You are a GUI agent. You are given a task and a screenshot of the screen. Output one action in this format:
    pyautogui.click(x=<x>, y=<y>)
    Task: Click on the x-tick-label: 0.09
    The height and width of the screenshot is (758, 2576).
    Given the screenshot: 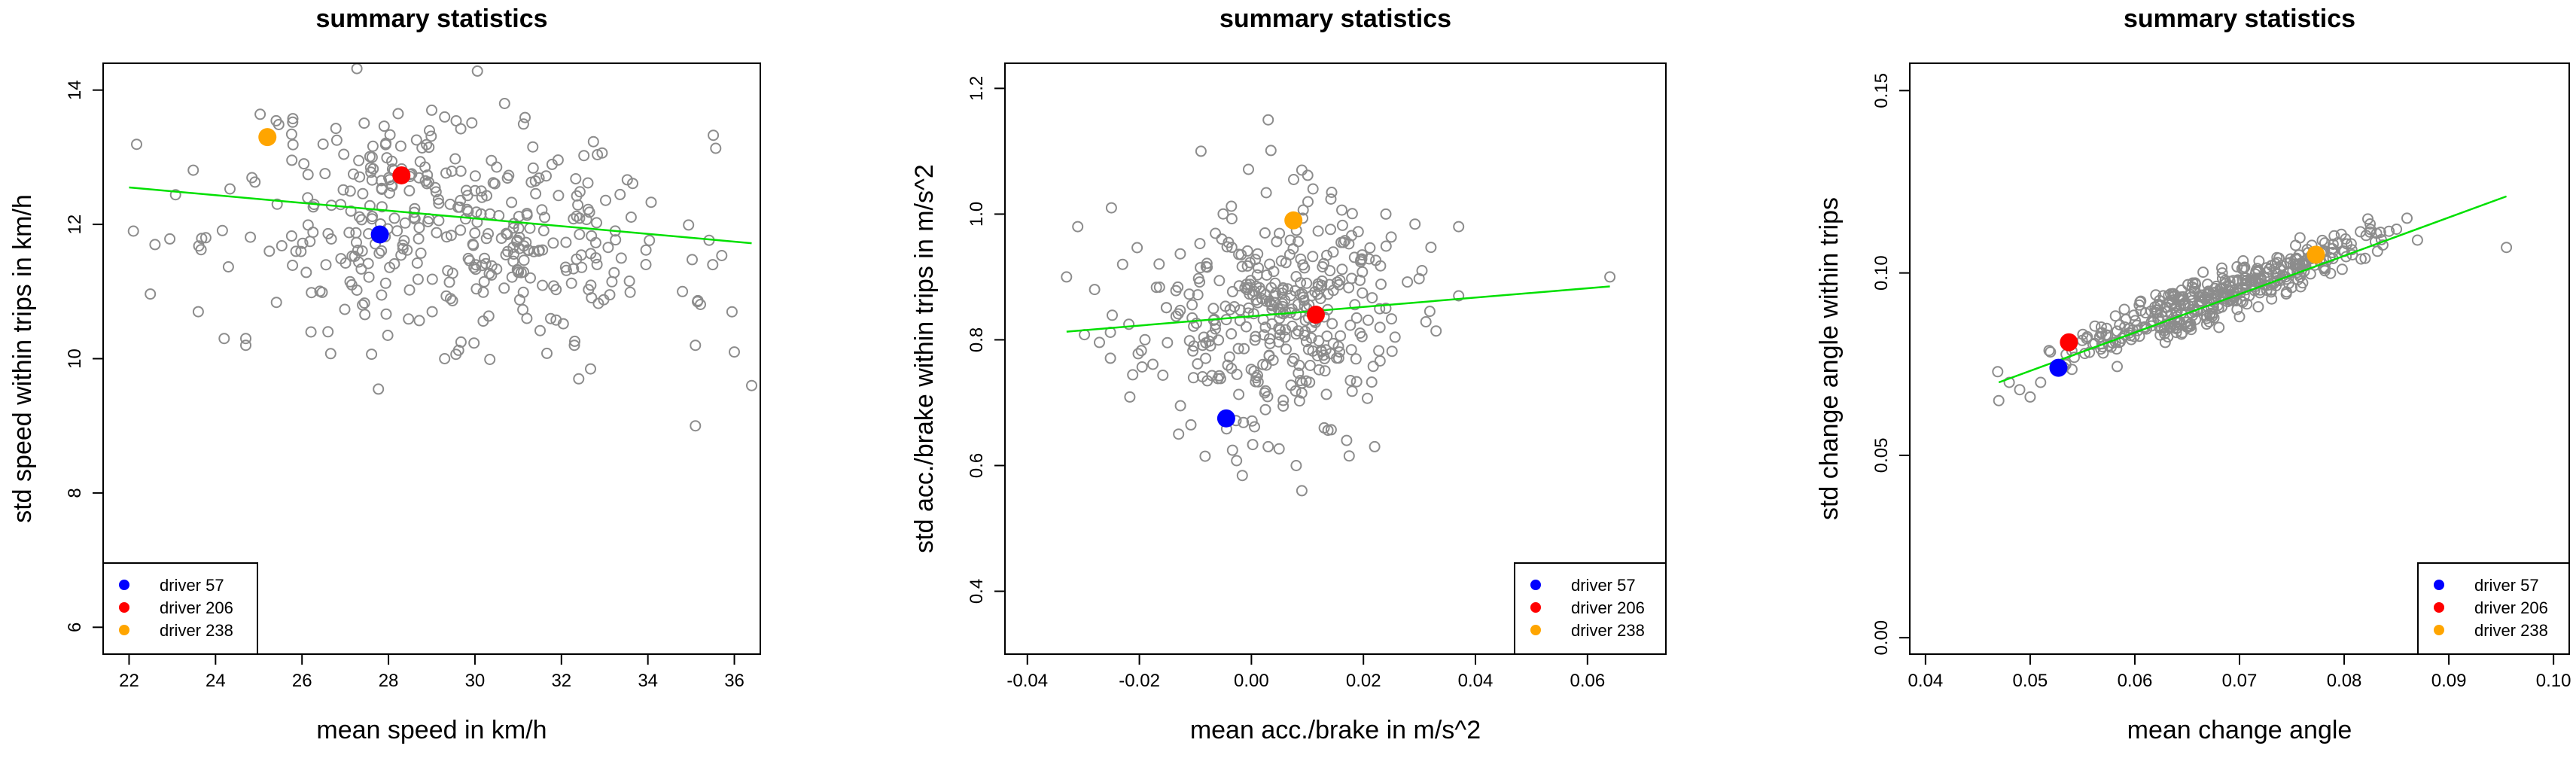 What is the action you would take?
    pyautogui.click(x=2449, y=681)
    